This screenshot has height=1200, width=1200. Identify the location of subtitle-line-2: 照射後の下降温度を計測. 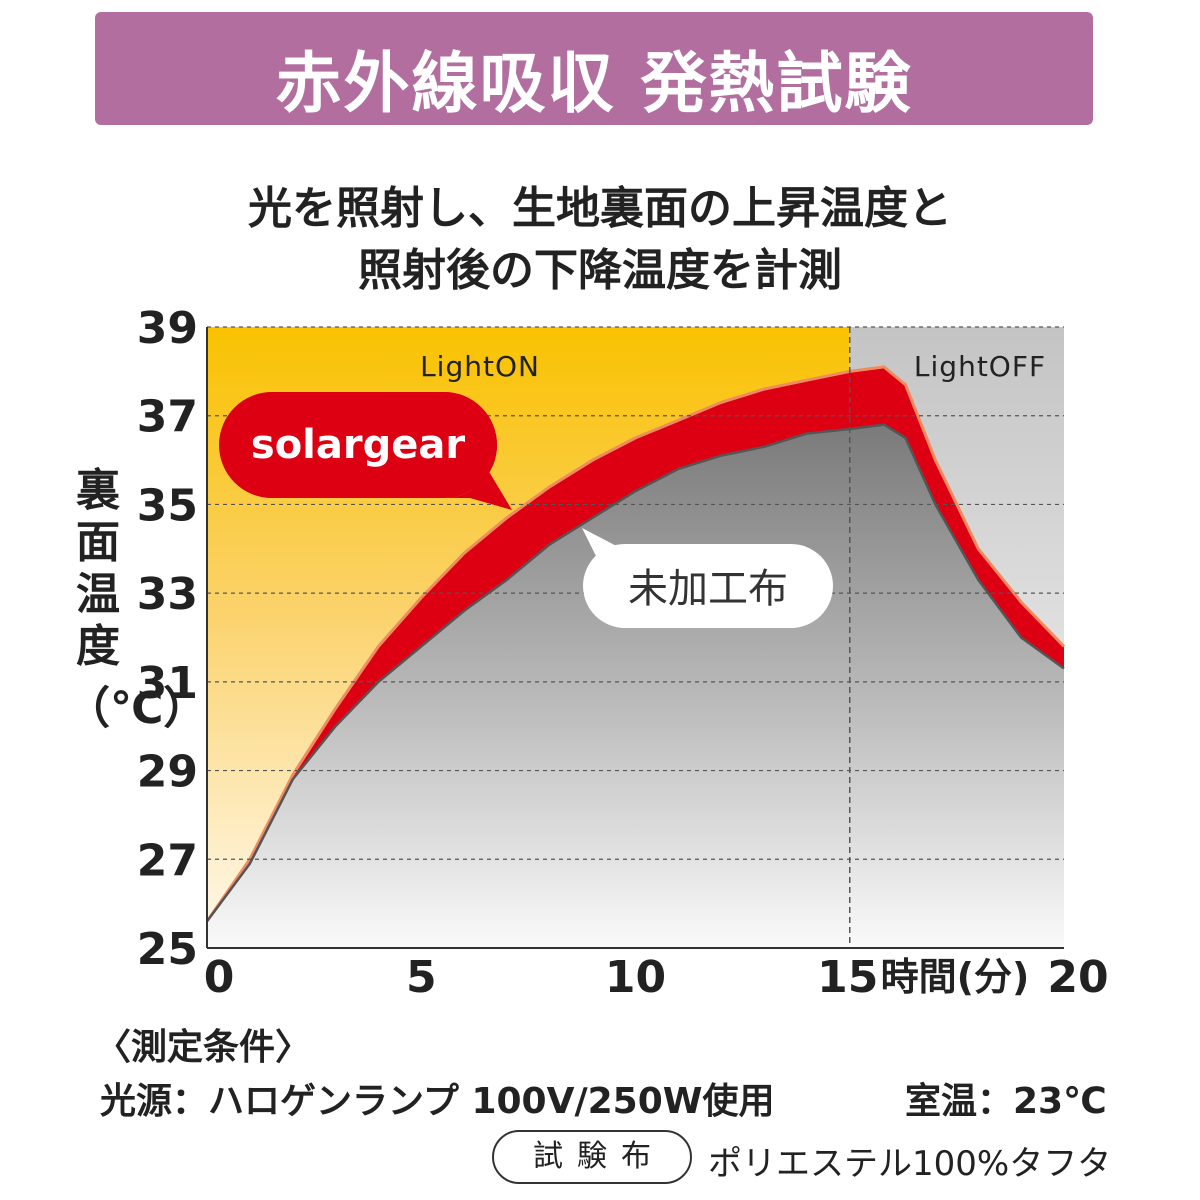
(600, 270).